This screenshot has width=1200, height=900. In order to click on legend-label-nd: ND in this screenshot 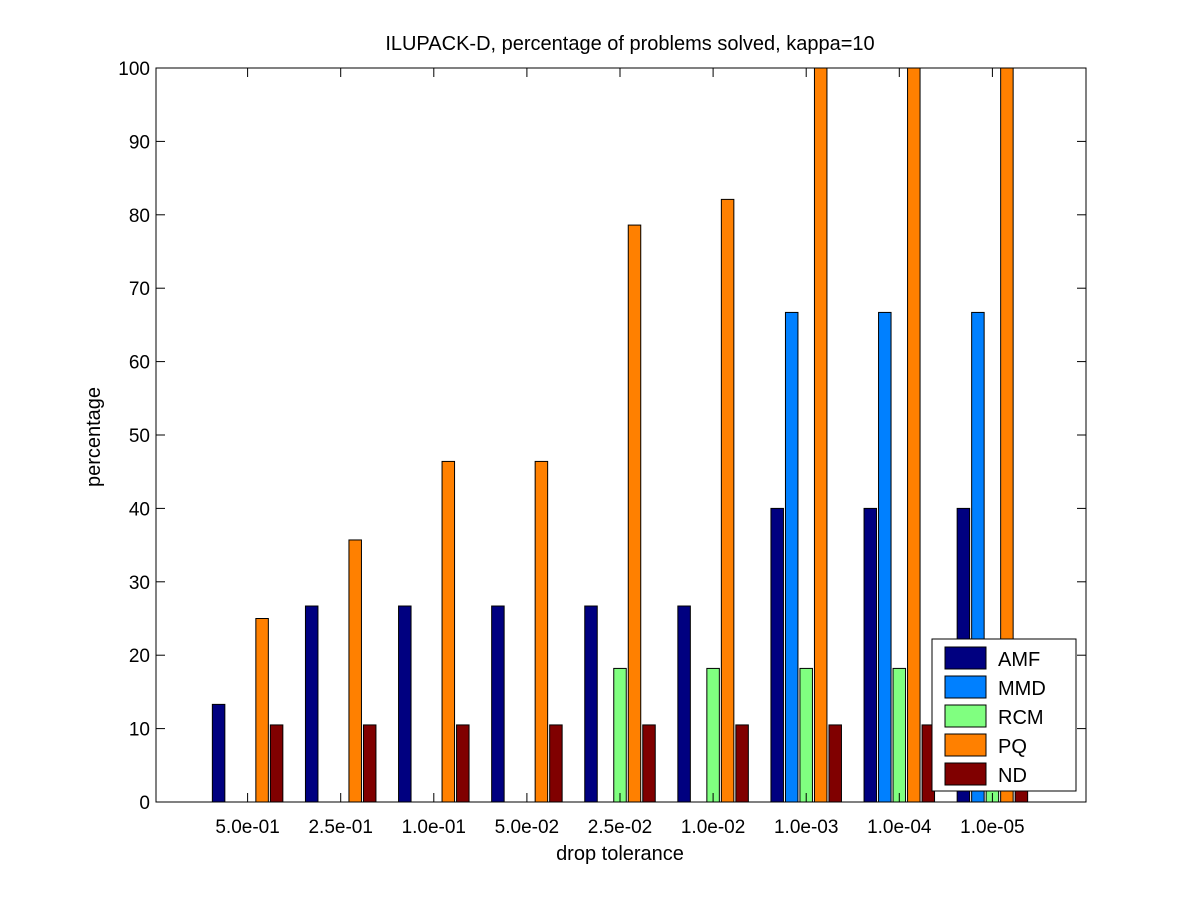, I will do `click(1012, 776)`.